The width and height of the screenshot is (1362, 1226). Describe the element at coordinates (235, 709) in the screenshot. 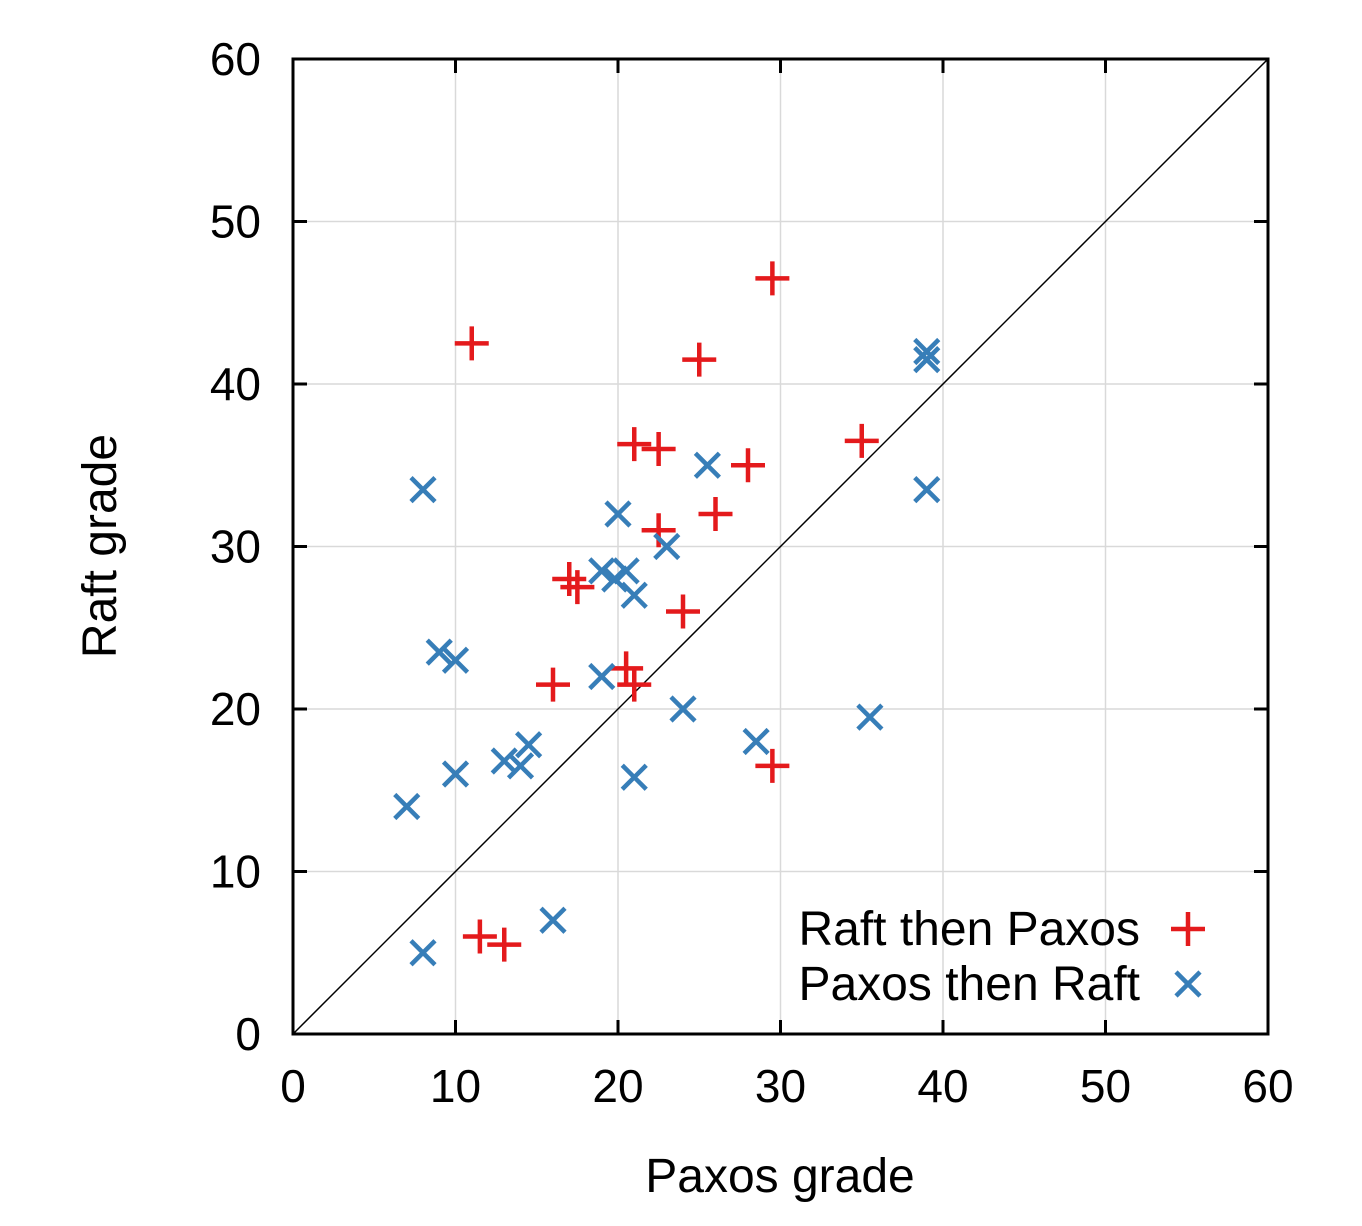

I see `y-tick-label: 20` at that location.